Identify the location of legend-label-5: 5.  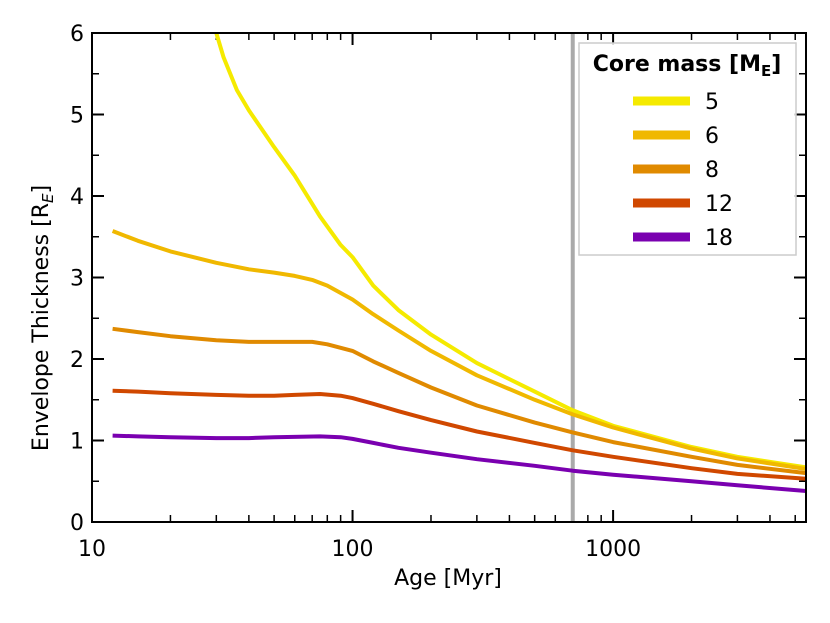
(712, 102).